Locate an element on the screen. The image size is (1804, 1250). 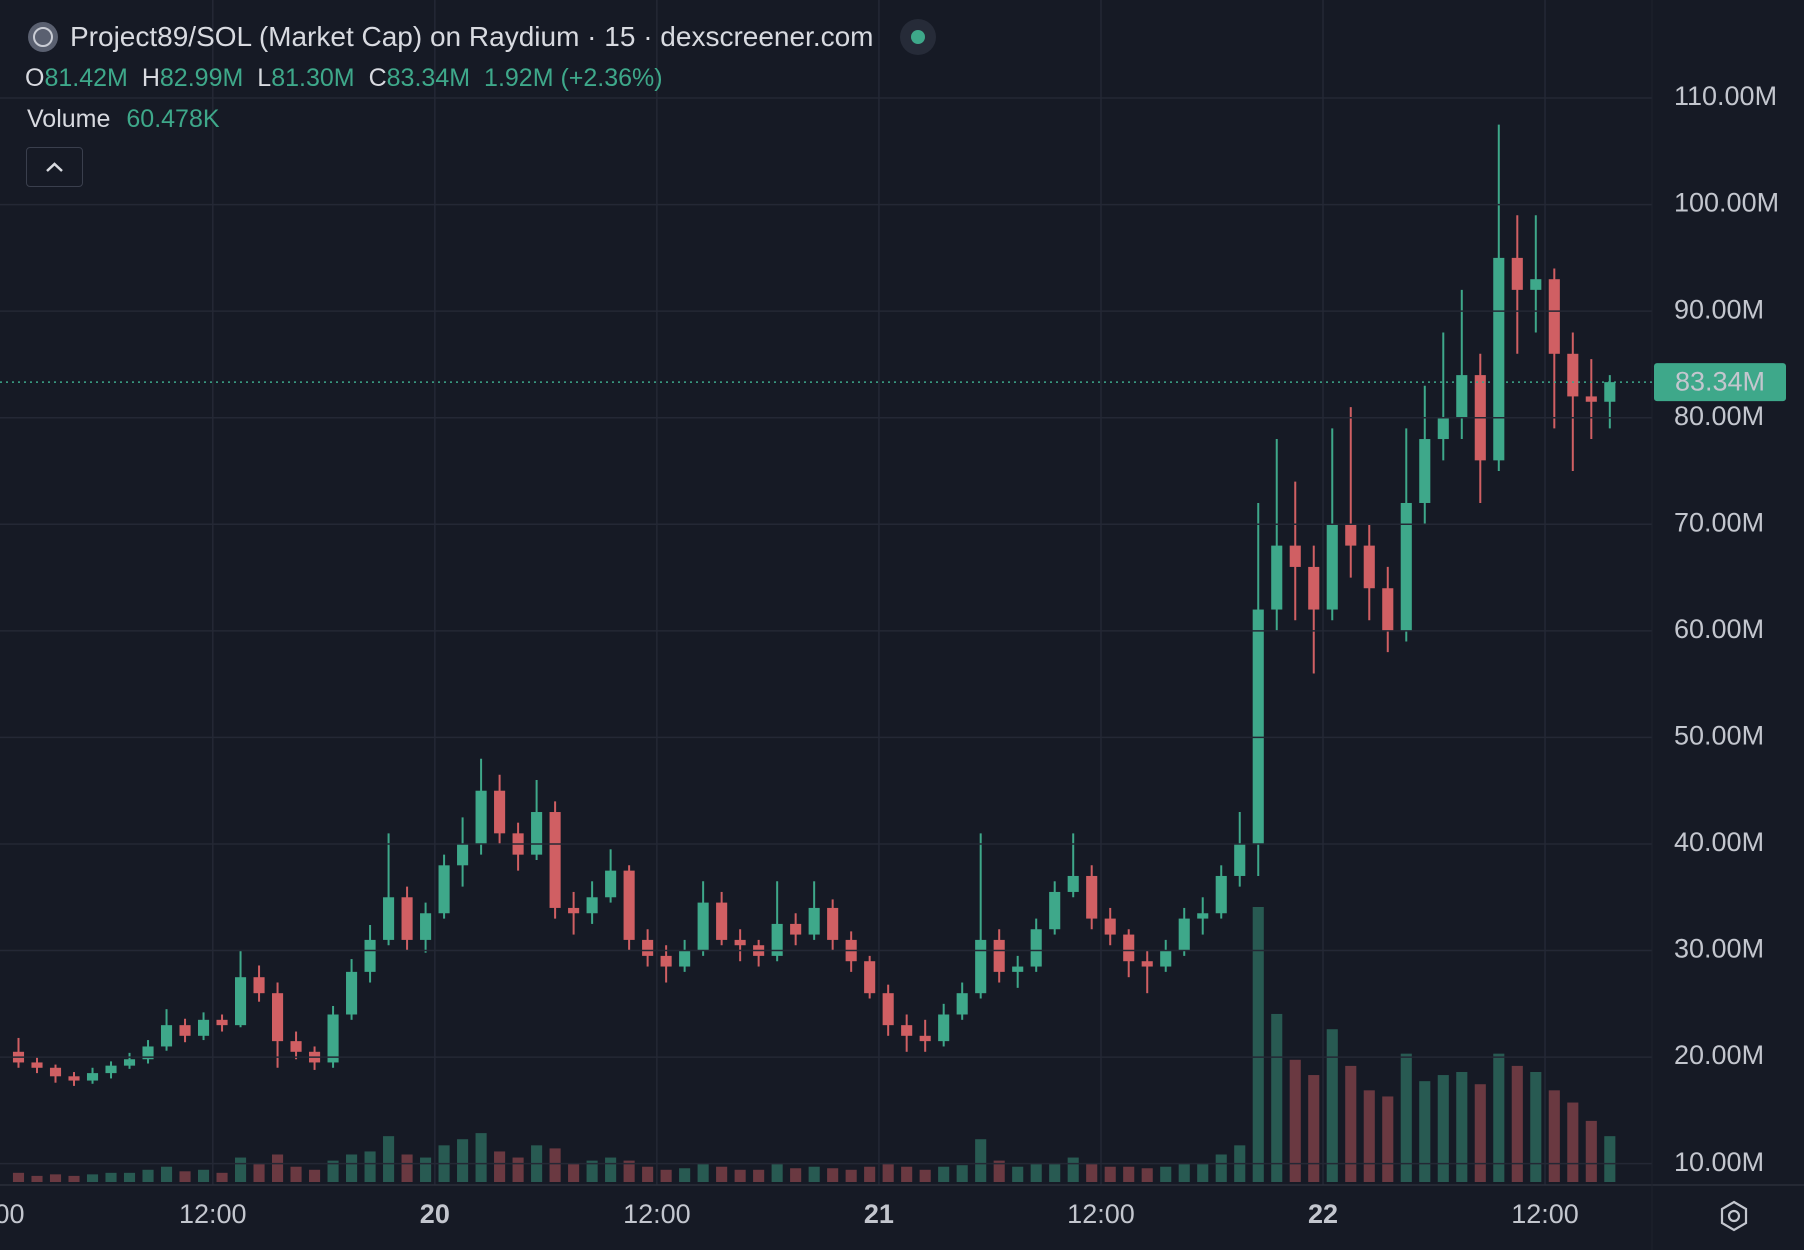
close-value: 83.34M is located at coordinates (428, 77).